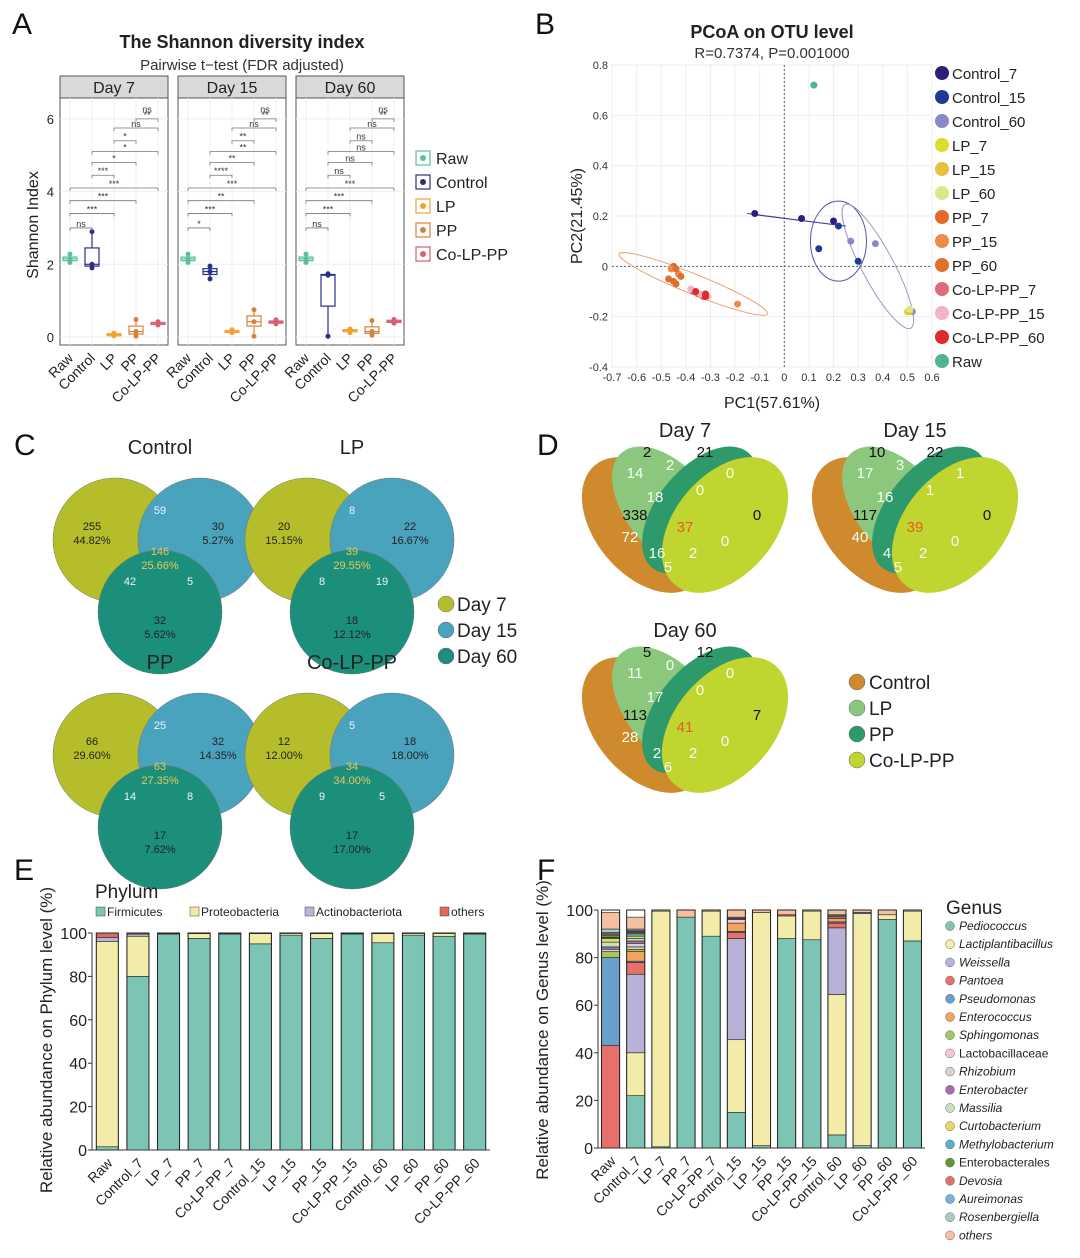 The height and width of the screenshot is (1258, 1080). What do you see at coordinates (736, 927) in the screenshot?
I see `bar-segment-enterococcus` at bounding box center [736, 927].